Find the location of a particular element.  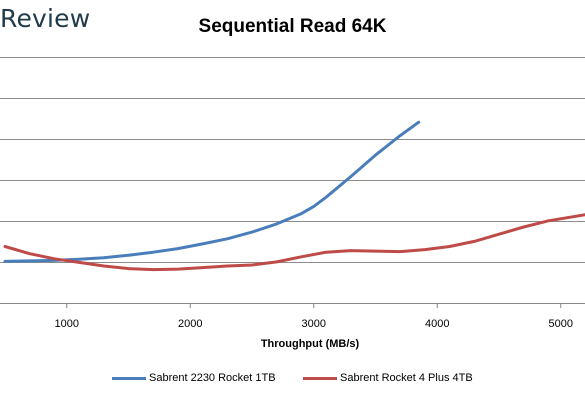

x-tick-label-3: 4000 is located at coordinates (437, 324).